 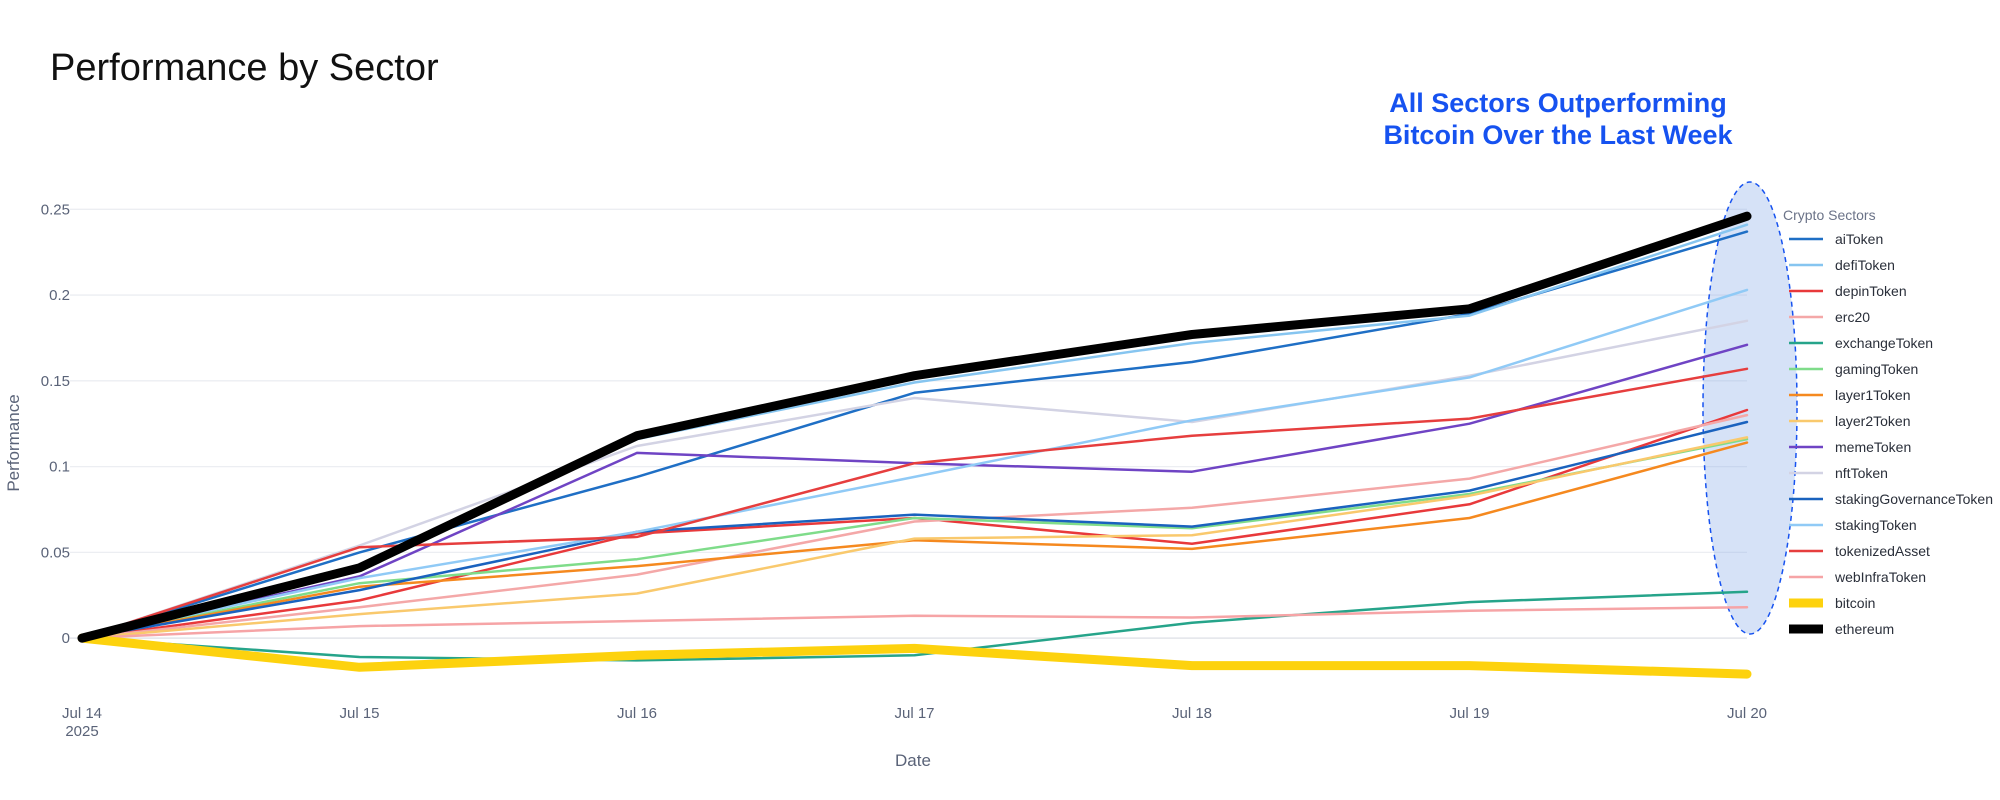 What do you see at coordinates (1747, 713) in the screenshot?
I see `x-tick-label: Jul 20` at bounding box center [1747, 713].